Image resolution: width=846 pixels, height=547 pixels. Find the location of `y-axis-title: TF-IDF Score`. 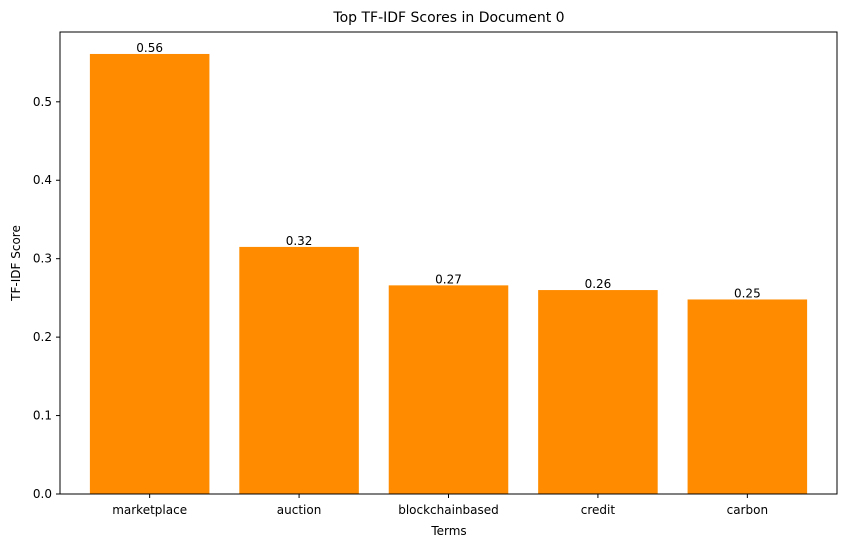

y-axis-title: TF-IDF Score is located at coordinates (16, 263).